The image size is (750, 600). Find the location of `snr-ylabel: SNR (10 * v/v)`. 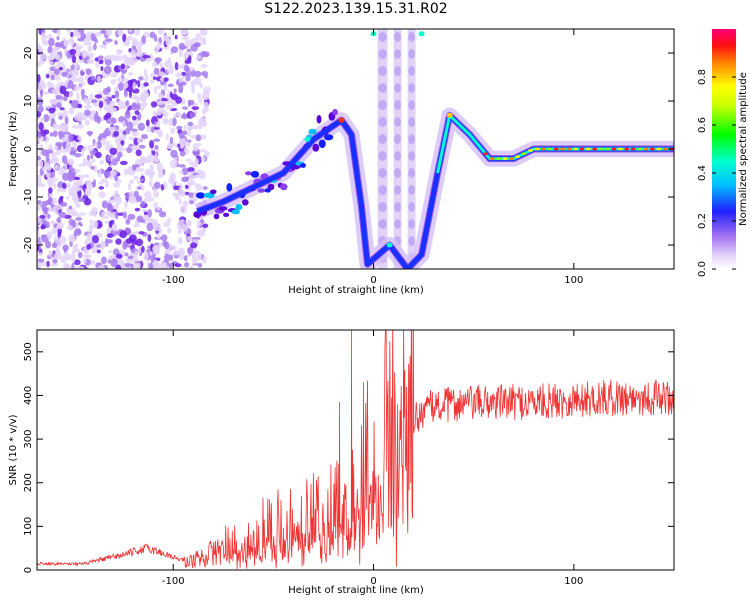

snr-ylabel: SNR (10 * v/v) is located at coordinates (13, 449).